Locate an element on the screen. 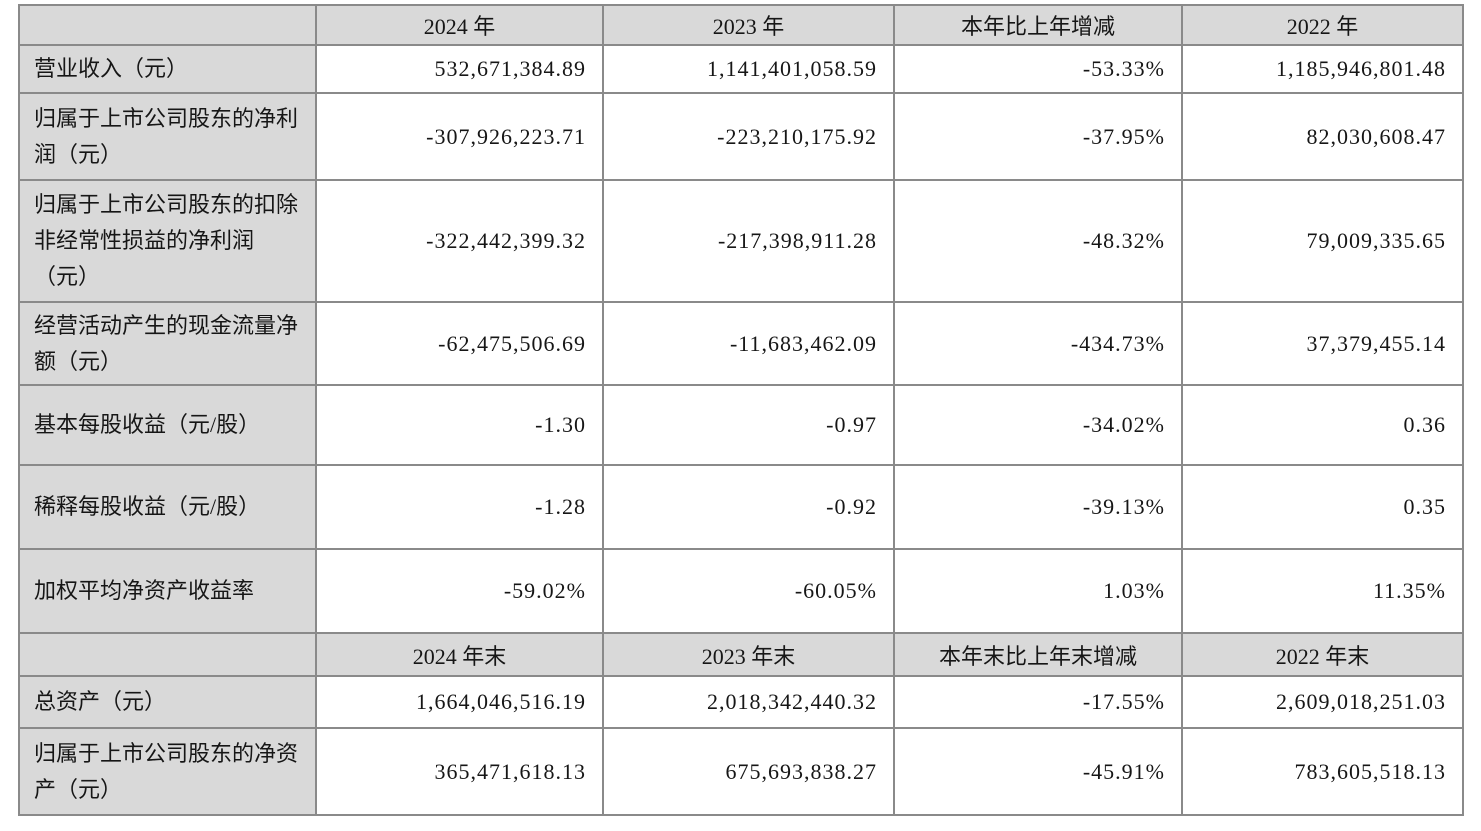 The width and height of the screenshot is (1481, 831). value-2024: -1.28 is located at coordinates (459, 507).